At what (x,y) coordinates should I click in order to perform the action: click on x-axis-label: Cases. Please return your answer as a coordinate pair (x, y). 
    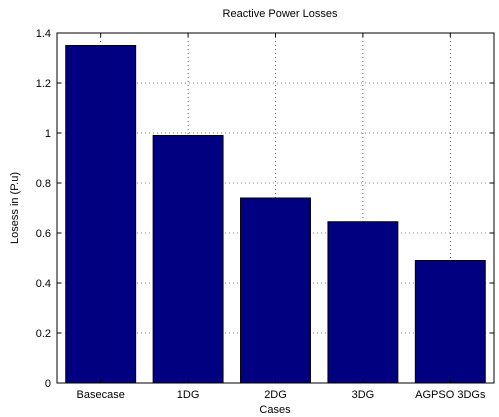
    Looking at the image, I should click on (275, 410).